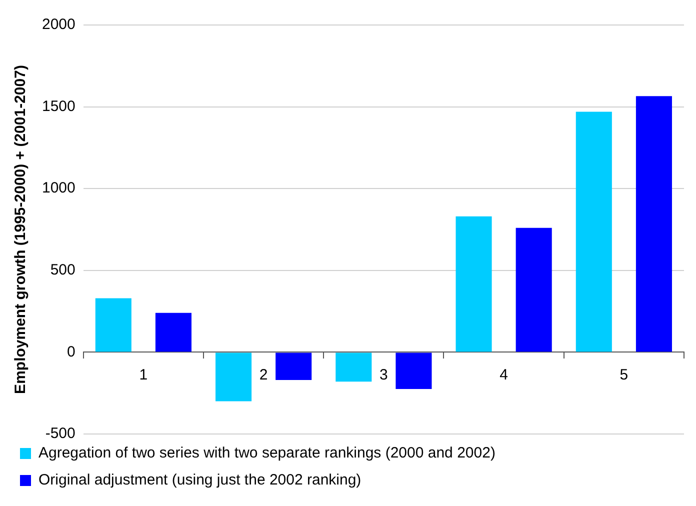  I want to click on y-tick-label: 1000, so click(59, 188).